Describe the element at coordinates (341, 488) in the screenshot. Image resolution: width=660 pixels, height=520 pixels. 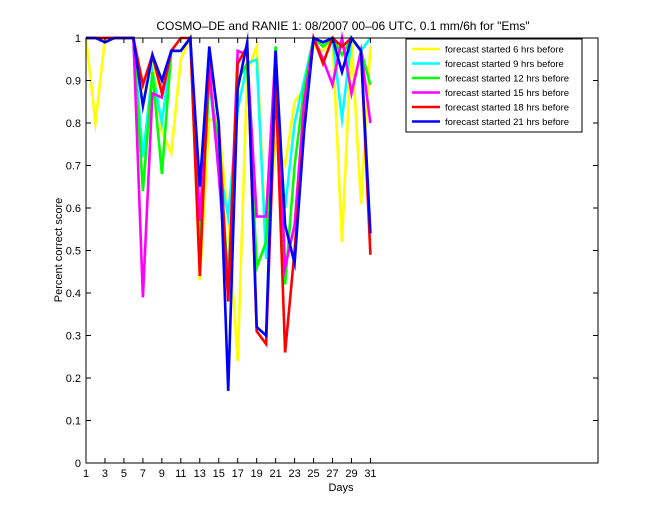
I see `x-axis-label: Days` at that location.